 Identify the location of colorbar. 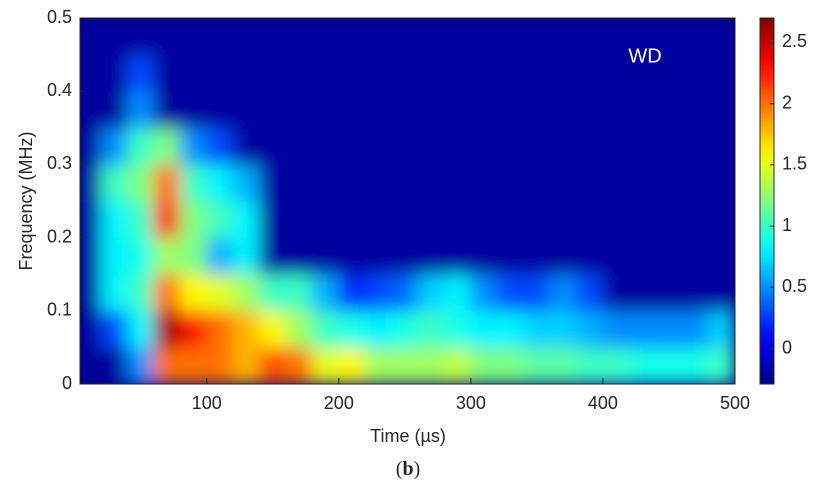
(767, 201).